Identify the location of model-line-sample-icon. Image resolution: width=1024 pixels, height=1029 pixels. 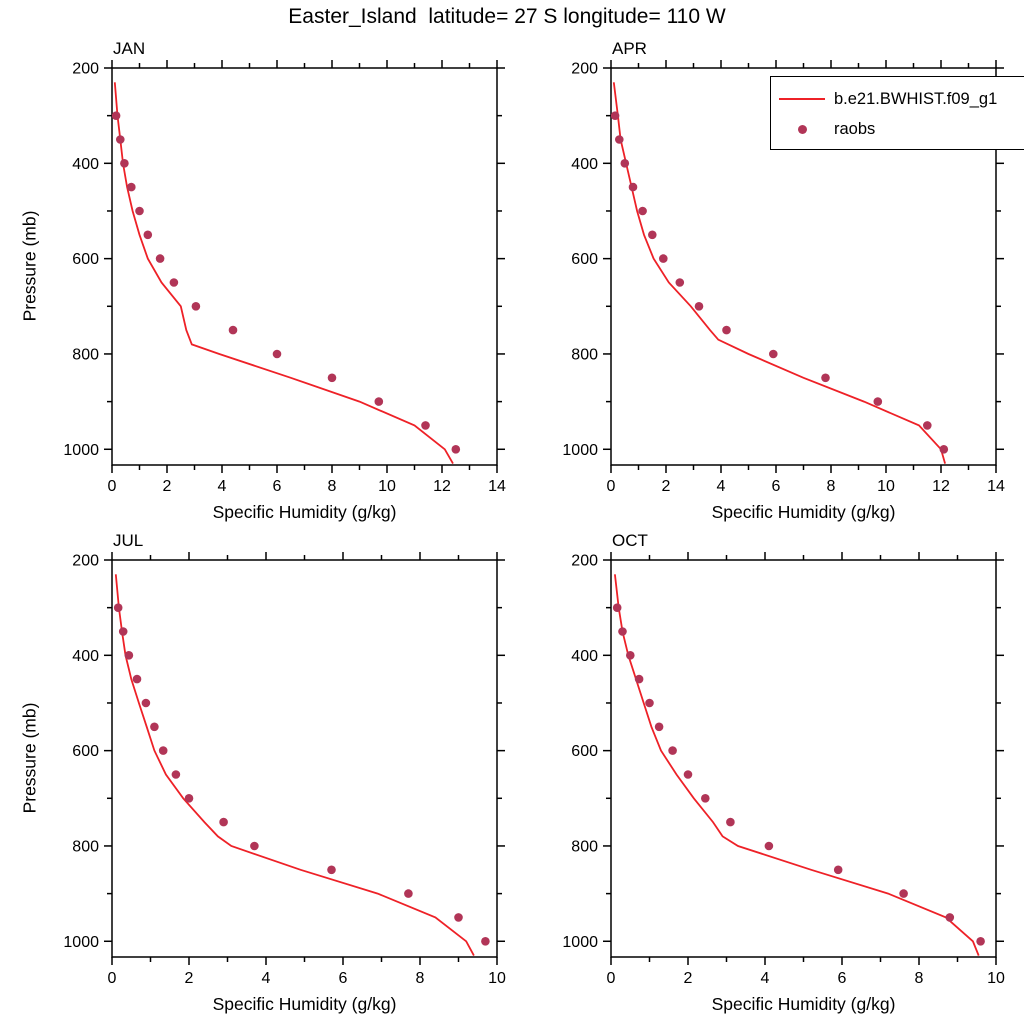
(802, 99).